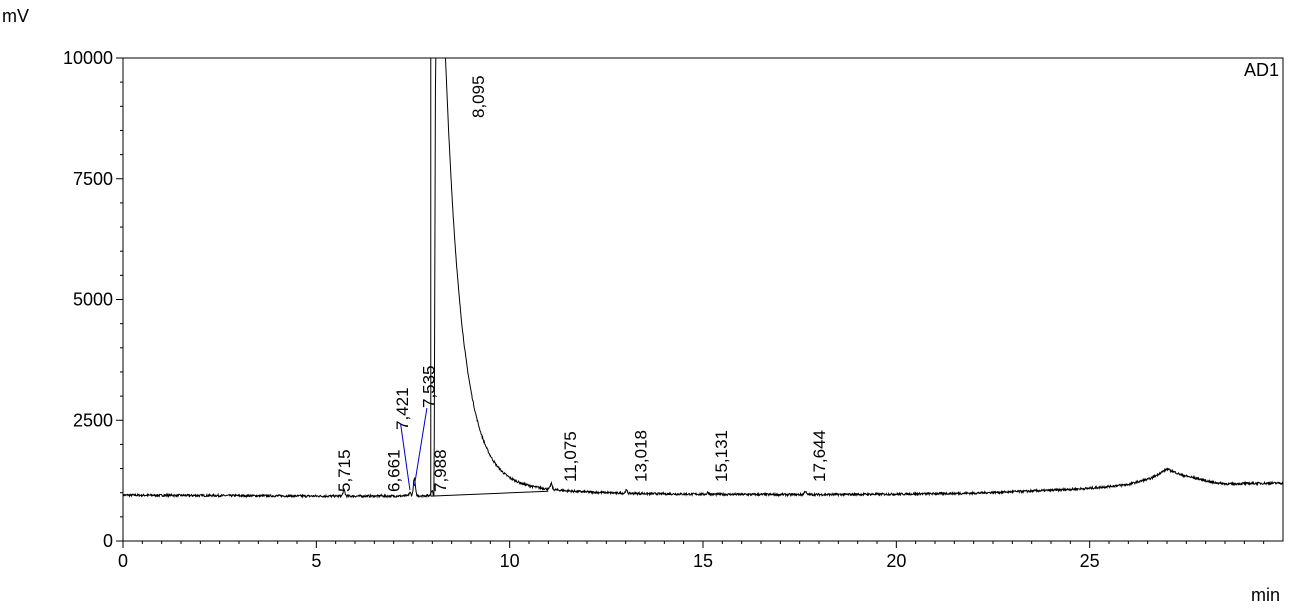 This screenshot has height=608, width=1293. What do you see at coordinates (393, 470) in the screenshot?
I see `peak-label: 6,661` at bounding box center [393, 470].